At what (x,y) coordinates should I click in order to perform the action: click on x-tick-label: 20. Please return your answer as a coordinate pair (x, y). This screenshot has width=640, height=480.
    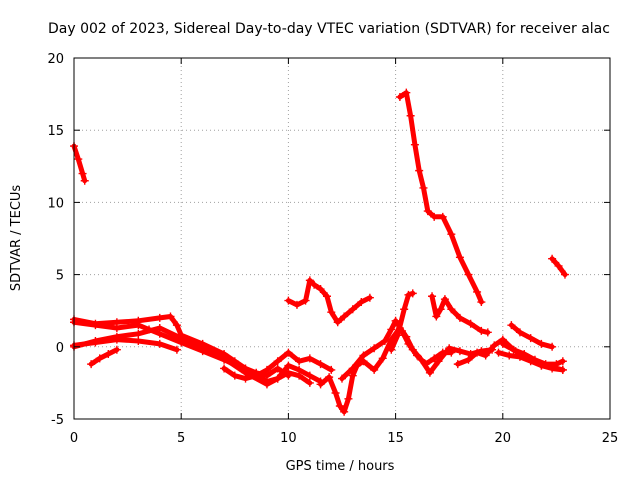
    Looking at the image, I should click on (503, 438).